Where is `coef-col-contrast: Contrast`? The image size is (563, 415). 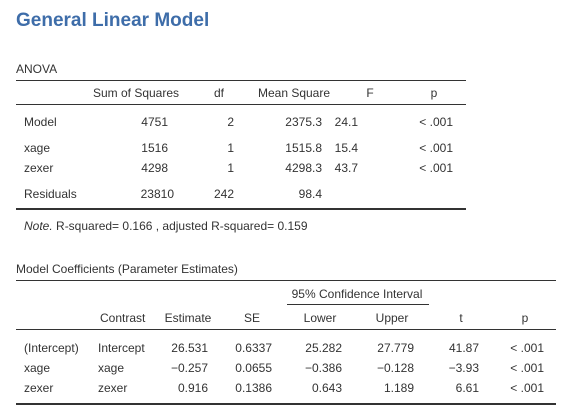 coef-col-contrast: Contrast is located at coordinates (123, 318).